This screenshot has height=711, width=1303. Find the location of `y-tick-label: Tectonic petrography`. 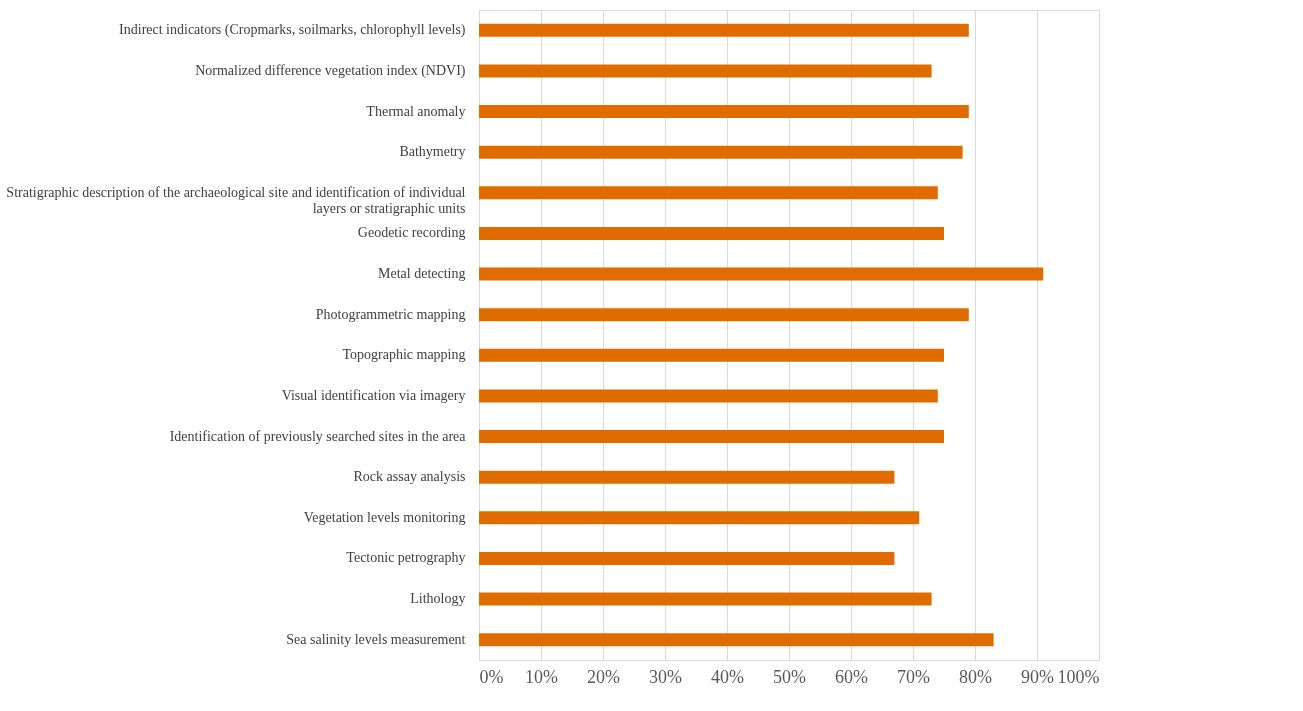

y-tick-label: Tectonic petrography is located at coordinates (406, 558).